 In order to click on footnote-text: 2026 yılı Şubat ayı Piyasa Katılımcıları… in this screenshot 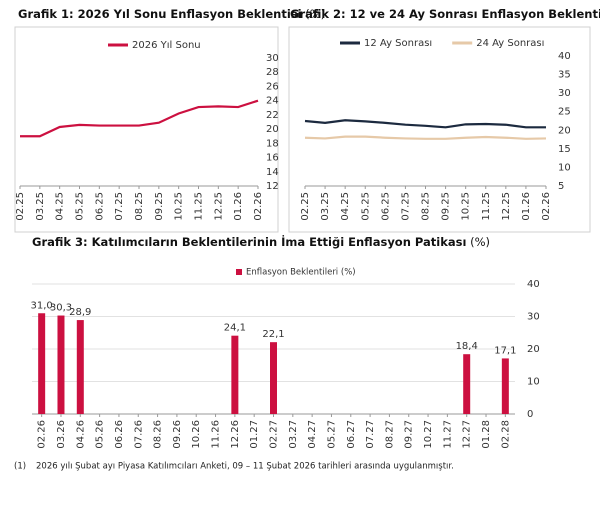, I will do `click(245, 467)`.